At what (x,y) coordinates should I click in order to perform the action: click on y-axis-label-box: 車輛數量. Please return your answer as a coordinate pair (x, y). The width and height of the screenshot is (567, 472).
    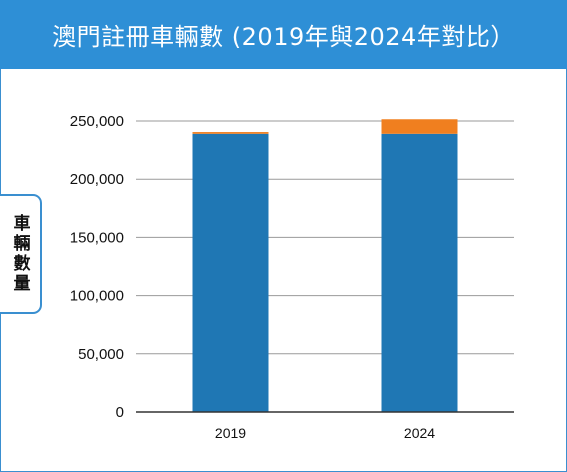
    Looking at the image, I should click on (21, 254).